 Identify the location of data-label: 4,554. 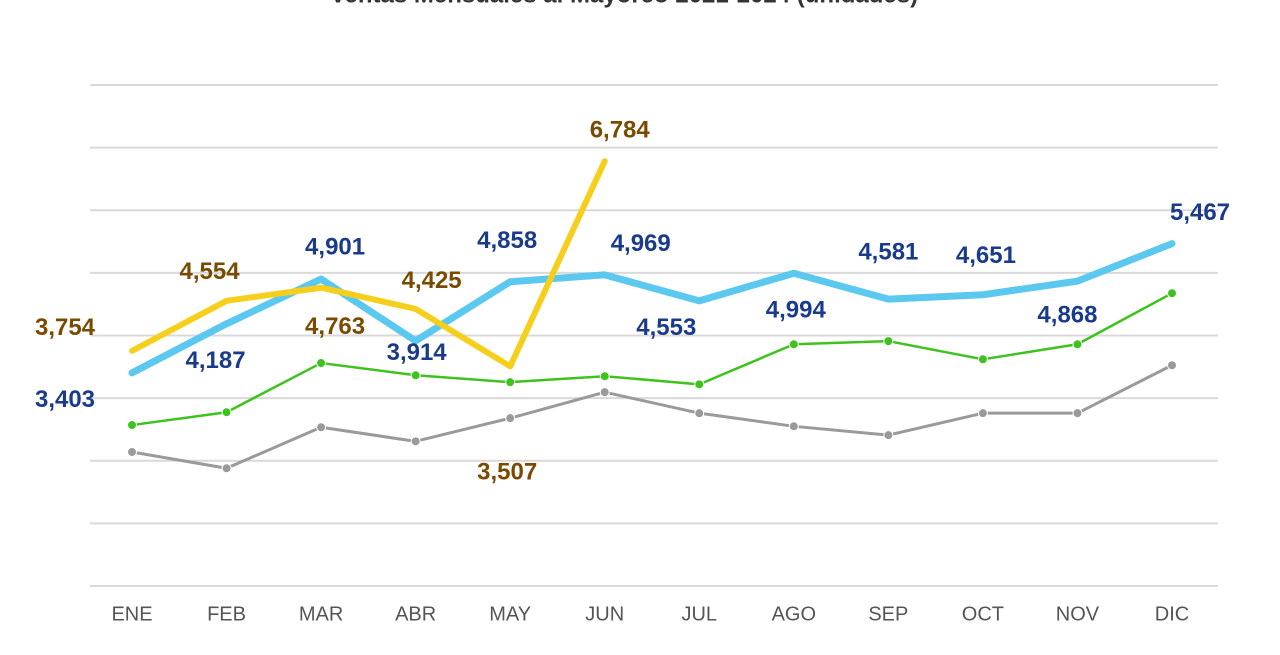
(210, 271).